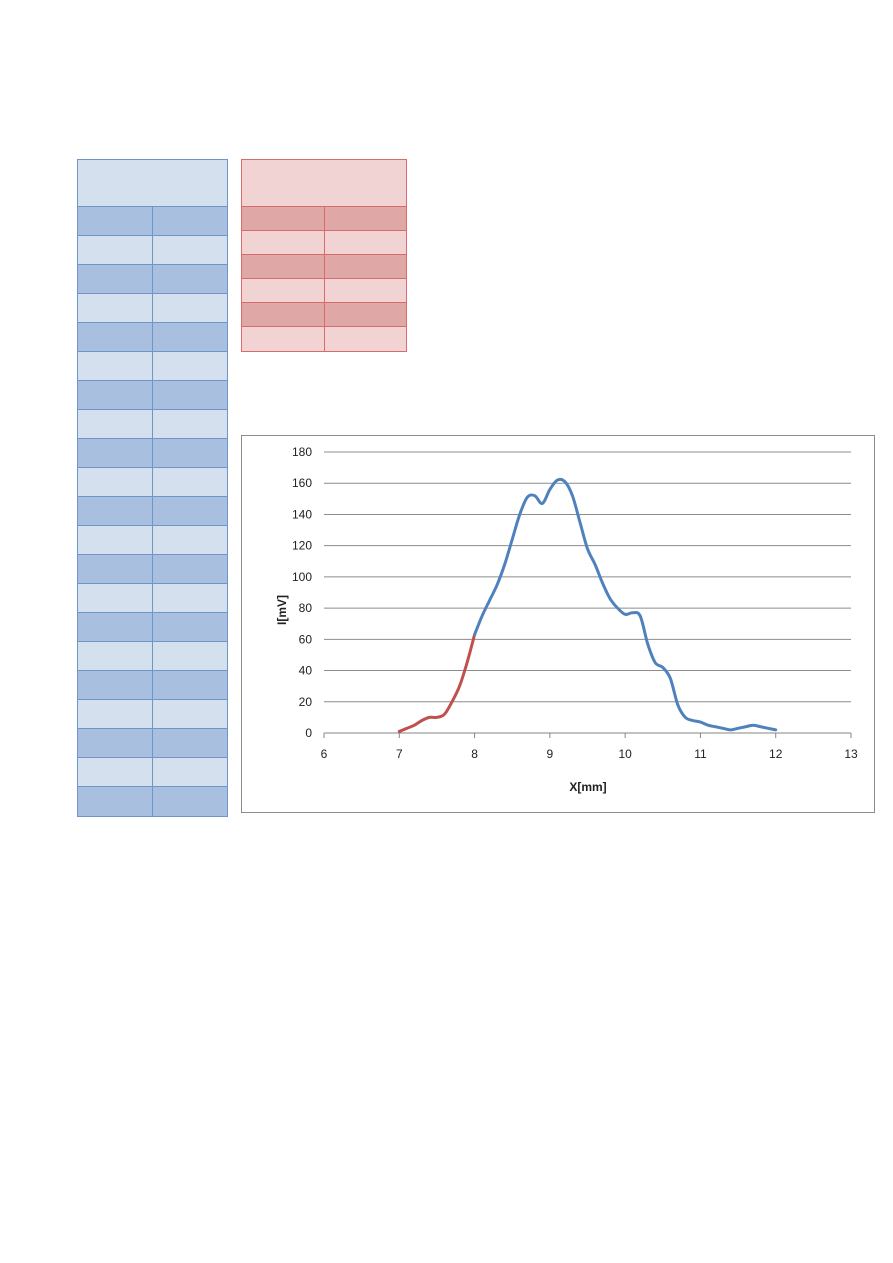 This screenshot has width=893, height=1263. Describe the element at coordinates (625, 754) in the screenshot. I see `x-tick-label: 10` at that location.